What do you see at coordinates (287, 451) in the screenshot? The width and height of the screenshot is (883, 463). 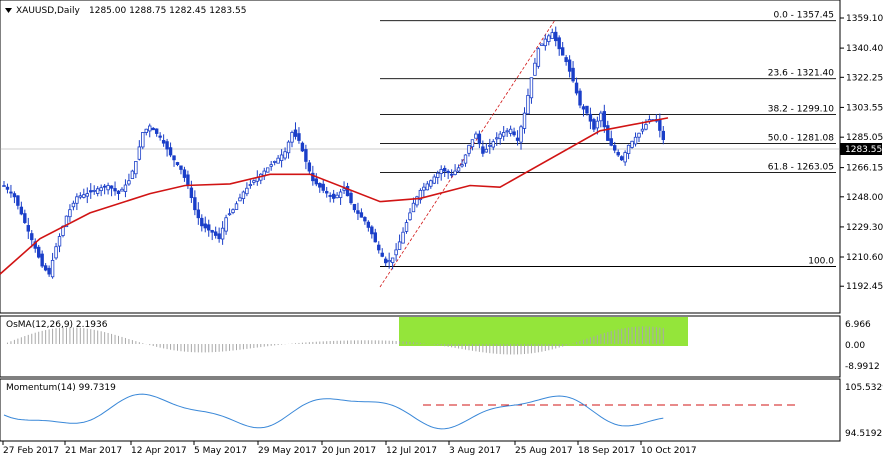 I see `time-tick-label: 29 May 2017` at bounding box center [287, 451].